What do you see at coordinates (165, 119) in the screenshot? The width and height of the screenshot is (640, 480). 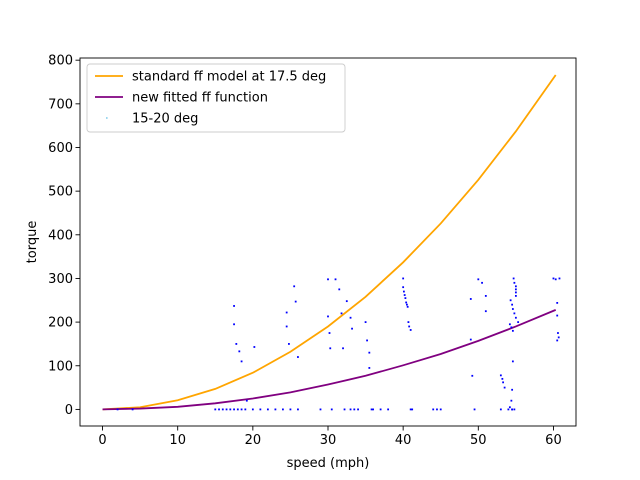 I see `legend-entry-label: 15-20 deg` at bounding box center [165, 119].